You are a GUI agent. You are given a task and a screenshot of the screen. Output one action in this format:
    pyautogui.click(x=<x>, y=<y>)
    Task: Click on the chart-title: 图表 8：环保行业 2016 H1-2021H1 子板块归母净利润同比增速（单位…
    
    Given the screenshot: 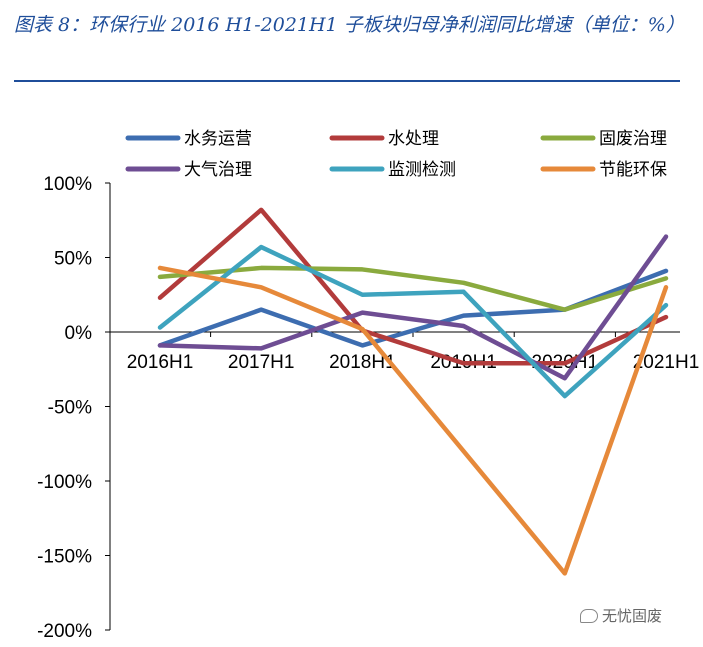 What is the action you would take?
    pyautogui.click(x=349, y=25)
    